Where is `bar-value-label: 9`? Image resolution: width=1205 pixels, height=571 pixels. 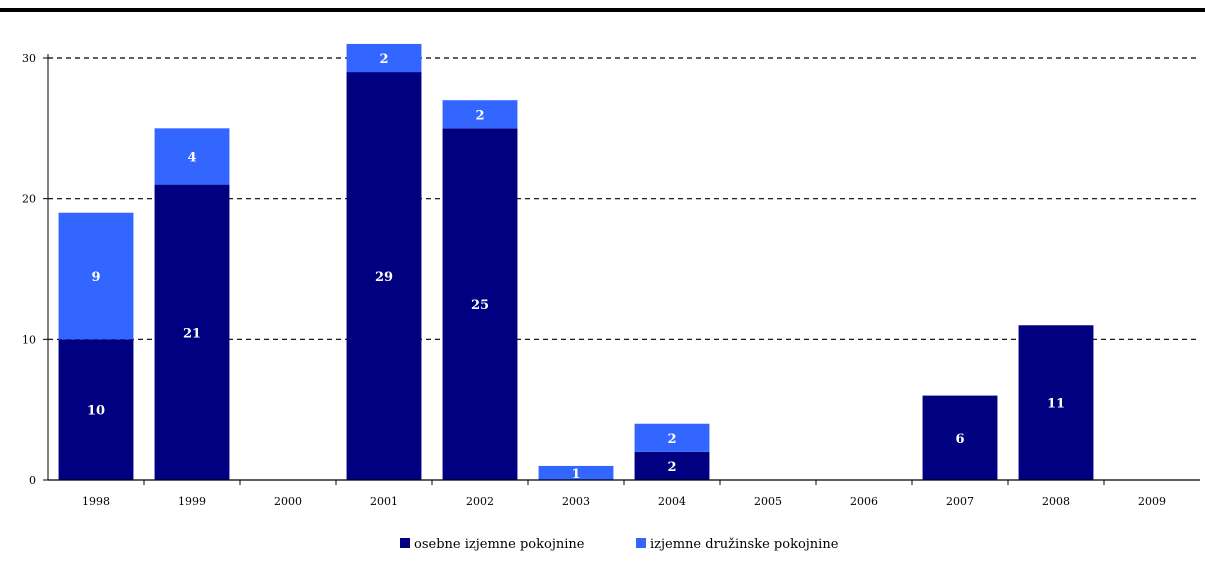
bar-value-label: 9 is located at coordinates (95, 277).